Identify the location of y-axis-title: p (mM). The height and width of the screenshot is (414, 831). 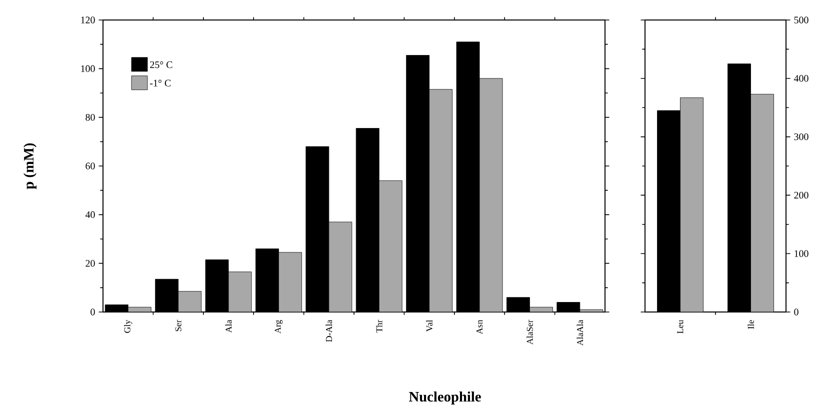
(29, 166).